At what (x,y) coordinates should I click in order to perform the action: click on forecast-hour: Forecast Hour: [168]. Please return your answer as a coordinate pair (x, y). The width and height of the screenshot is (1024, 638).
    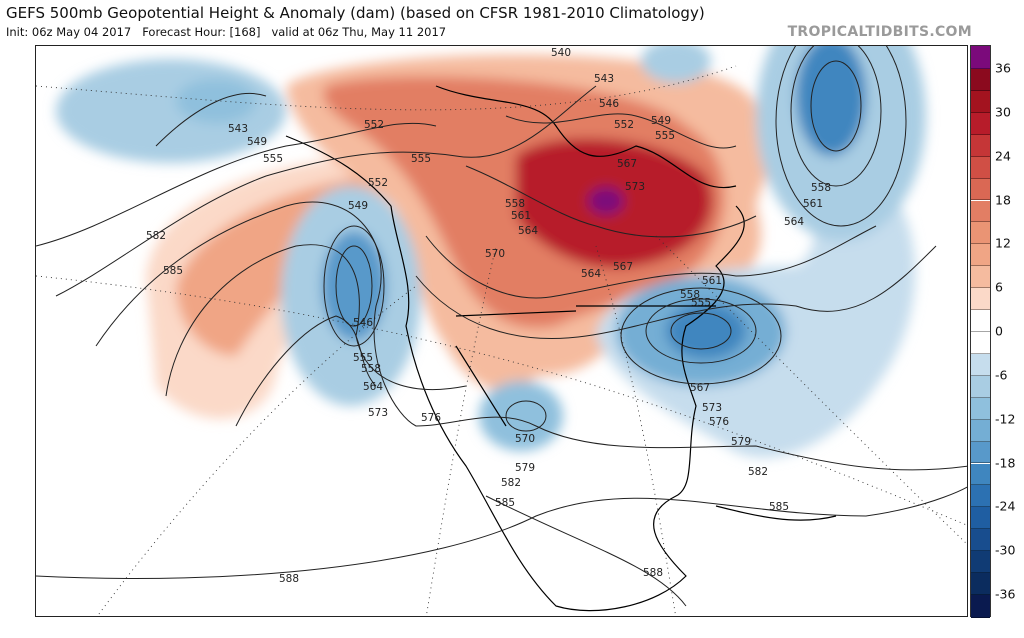
    Looking at the image, I should click on (201, 32).